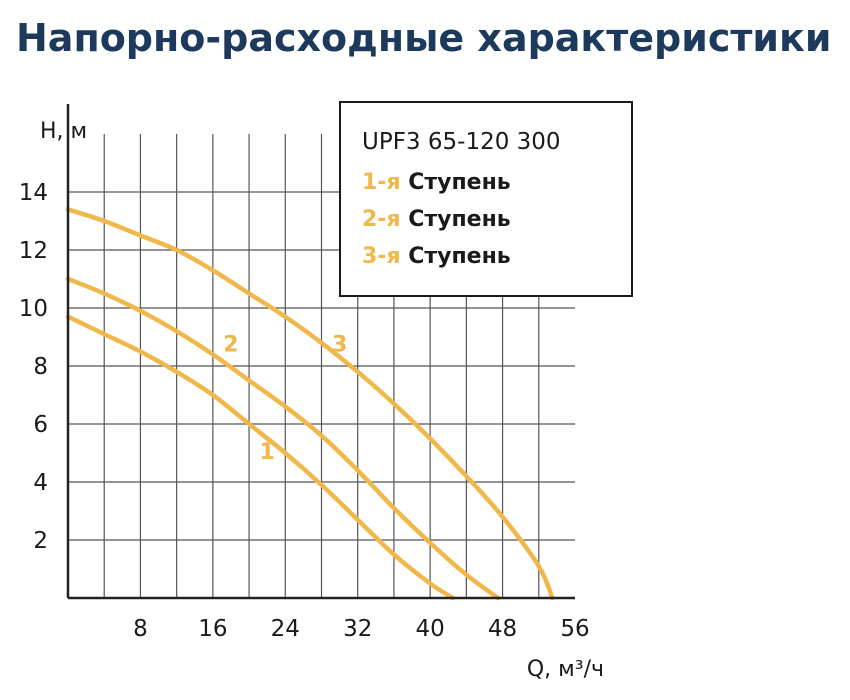  What do you see at coordinates (63, 131) in the screenshot?
I see `y-axis-label: H, м` at bounding box center [63, 131].